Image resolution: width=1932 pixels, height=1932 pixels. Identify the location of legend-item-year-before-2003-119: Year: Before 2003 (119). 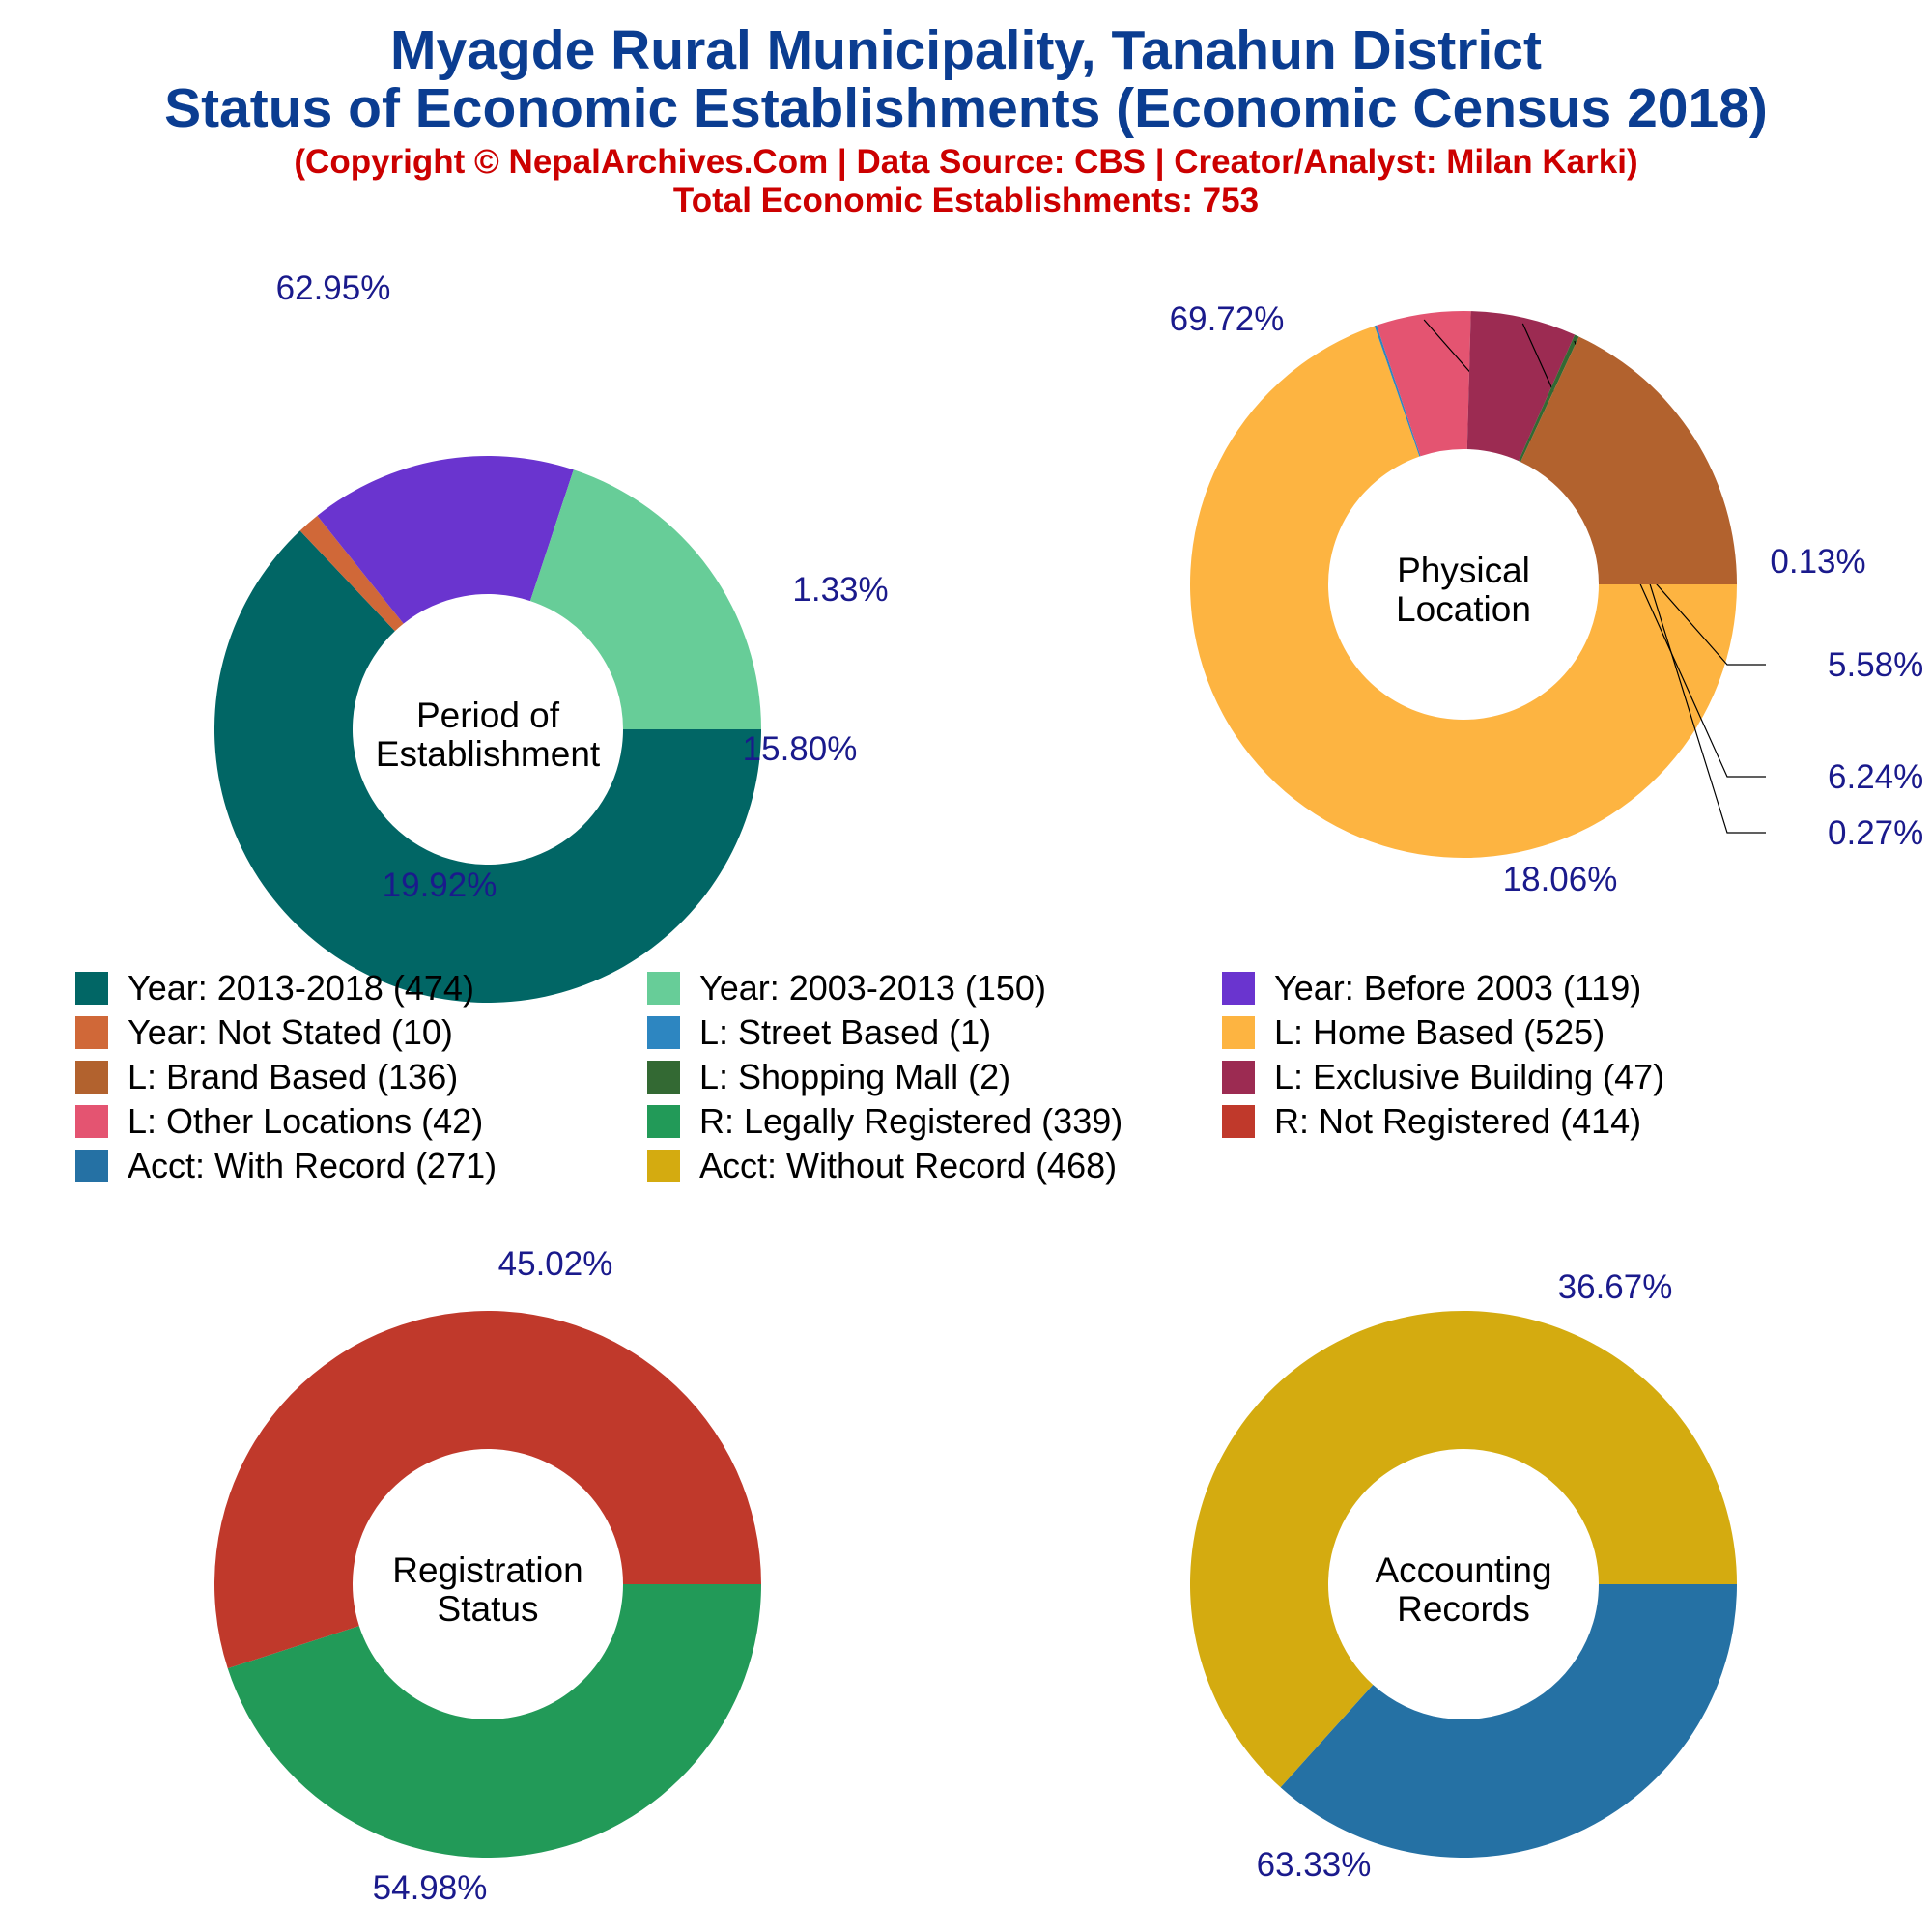
(1431, 988).